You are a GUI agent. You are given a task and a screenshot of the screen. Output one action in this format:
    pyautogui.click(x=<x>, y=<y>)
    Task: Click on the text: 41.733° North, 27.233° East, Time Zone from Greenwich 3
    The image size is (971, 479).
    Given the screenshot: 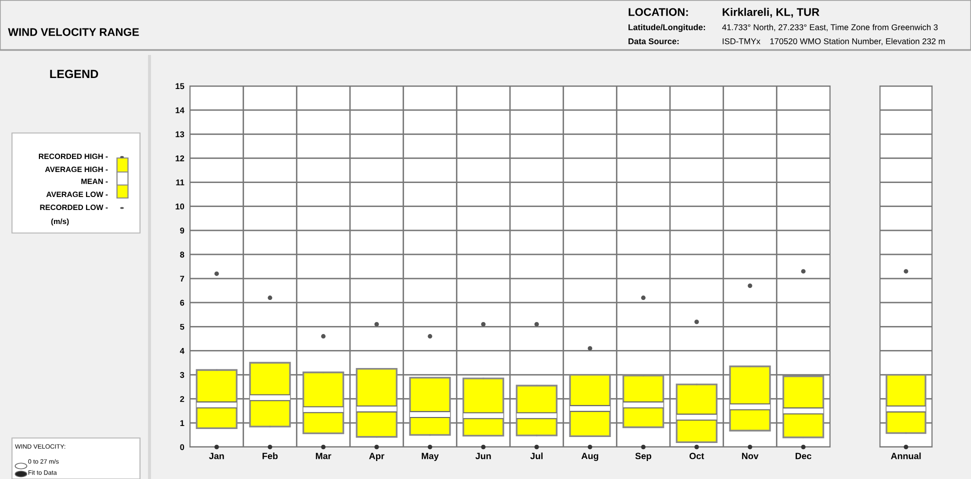 What is the action you would take?
    pyautogui.click(x=830, y=28)
    